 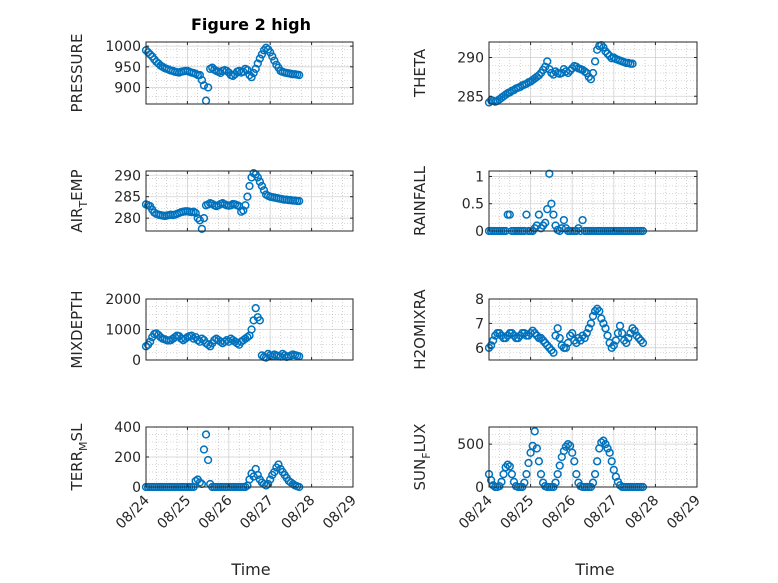 I want to click on y-tick-label: 1000, so click(x=123, y=47).